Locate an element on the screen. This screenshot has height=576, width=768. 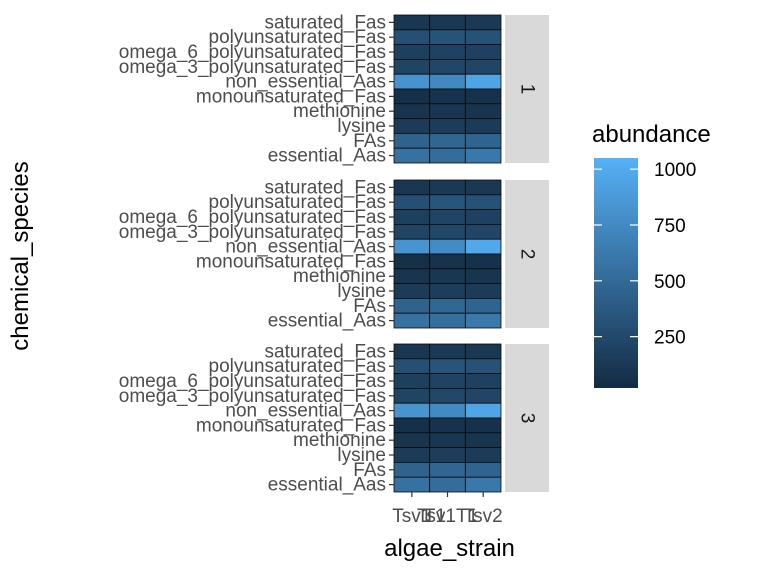
x-tick-label: Tsv1 is located at coordinates (411, 516).